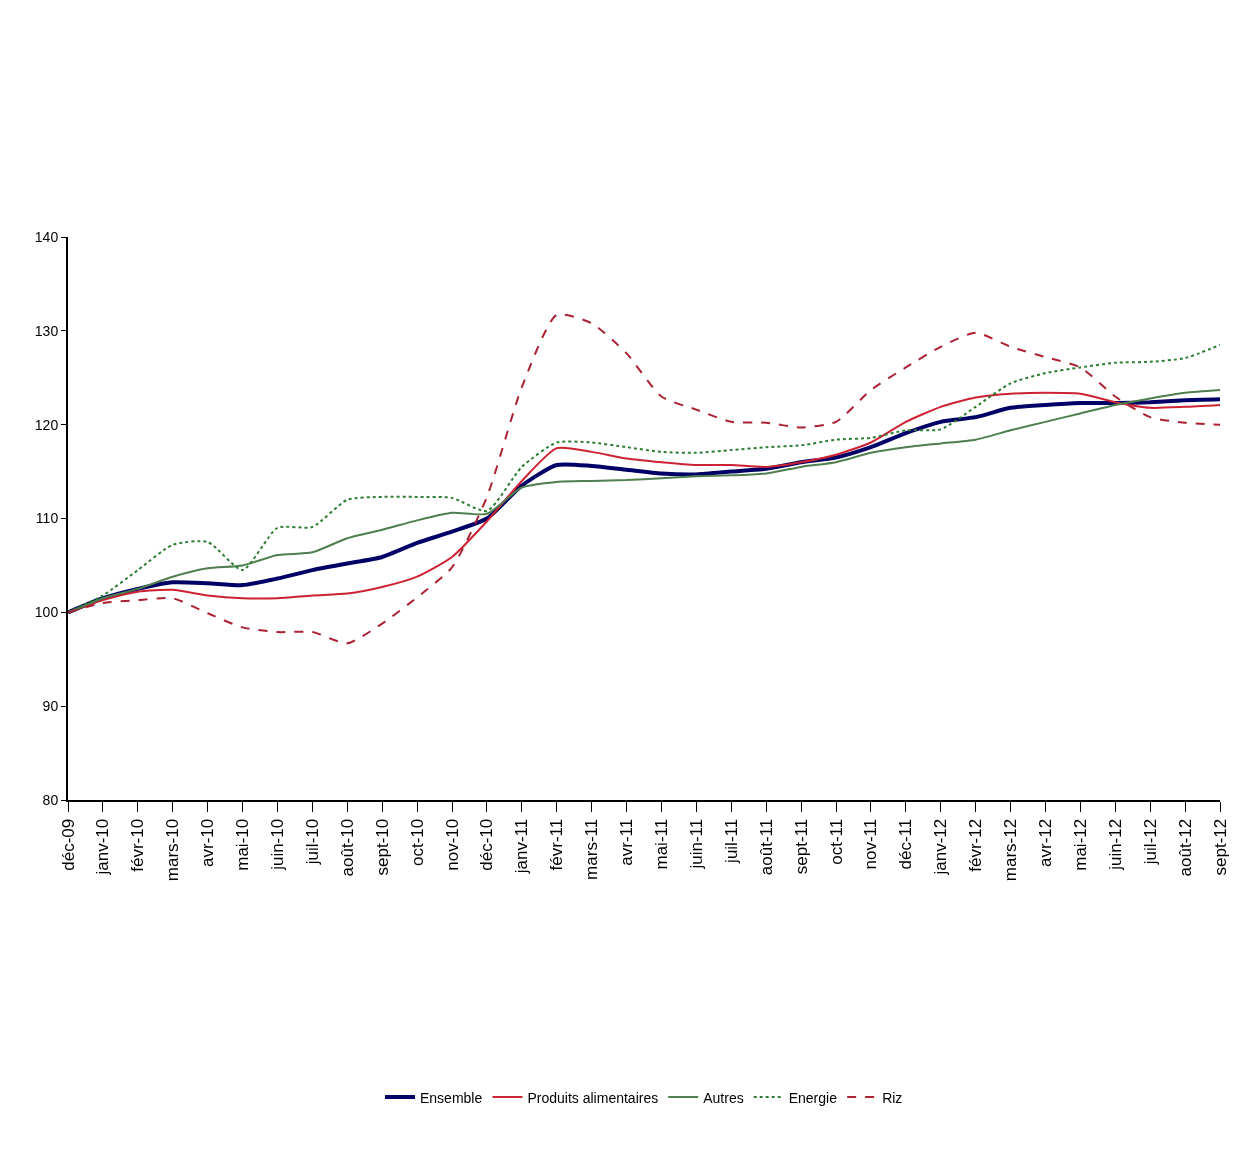 The image size is (1247, 1166). Describe the element at coordinates (593, 1097) in the screenshot. I see `legend-label: Produits alimentaires` at that location.